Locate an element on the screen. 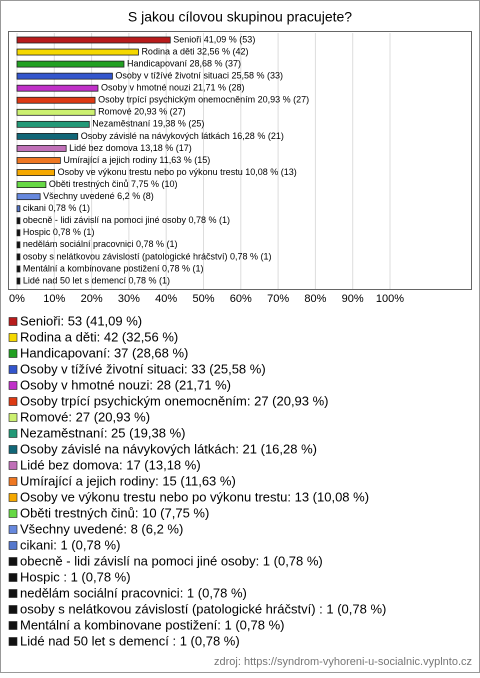 Image resolution: width=480 pixels, height=678 pixels. legend-label: Hospic : 1 (0,78 %) is located at coordinates (75, 576).